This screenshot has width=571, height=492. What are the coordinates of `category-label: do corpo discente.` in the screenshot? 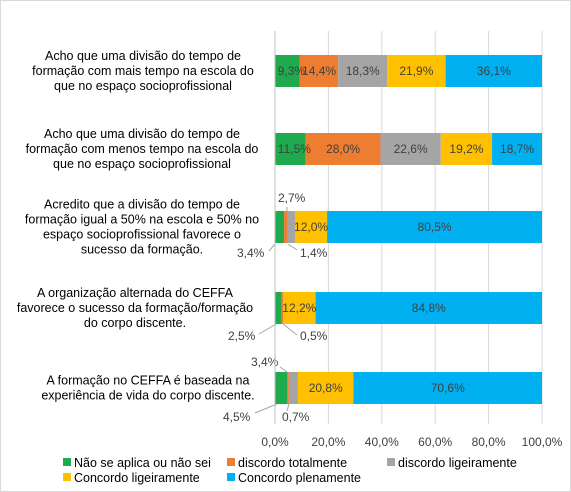 It's located at (135, 323).